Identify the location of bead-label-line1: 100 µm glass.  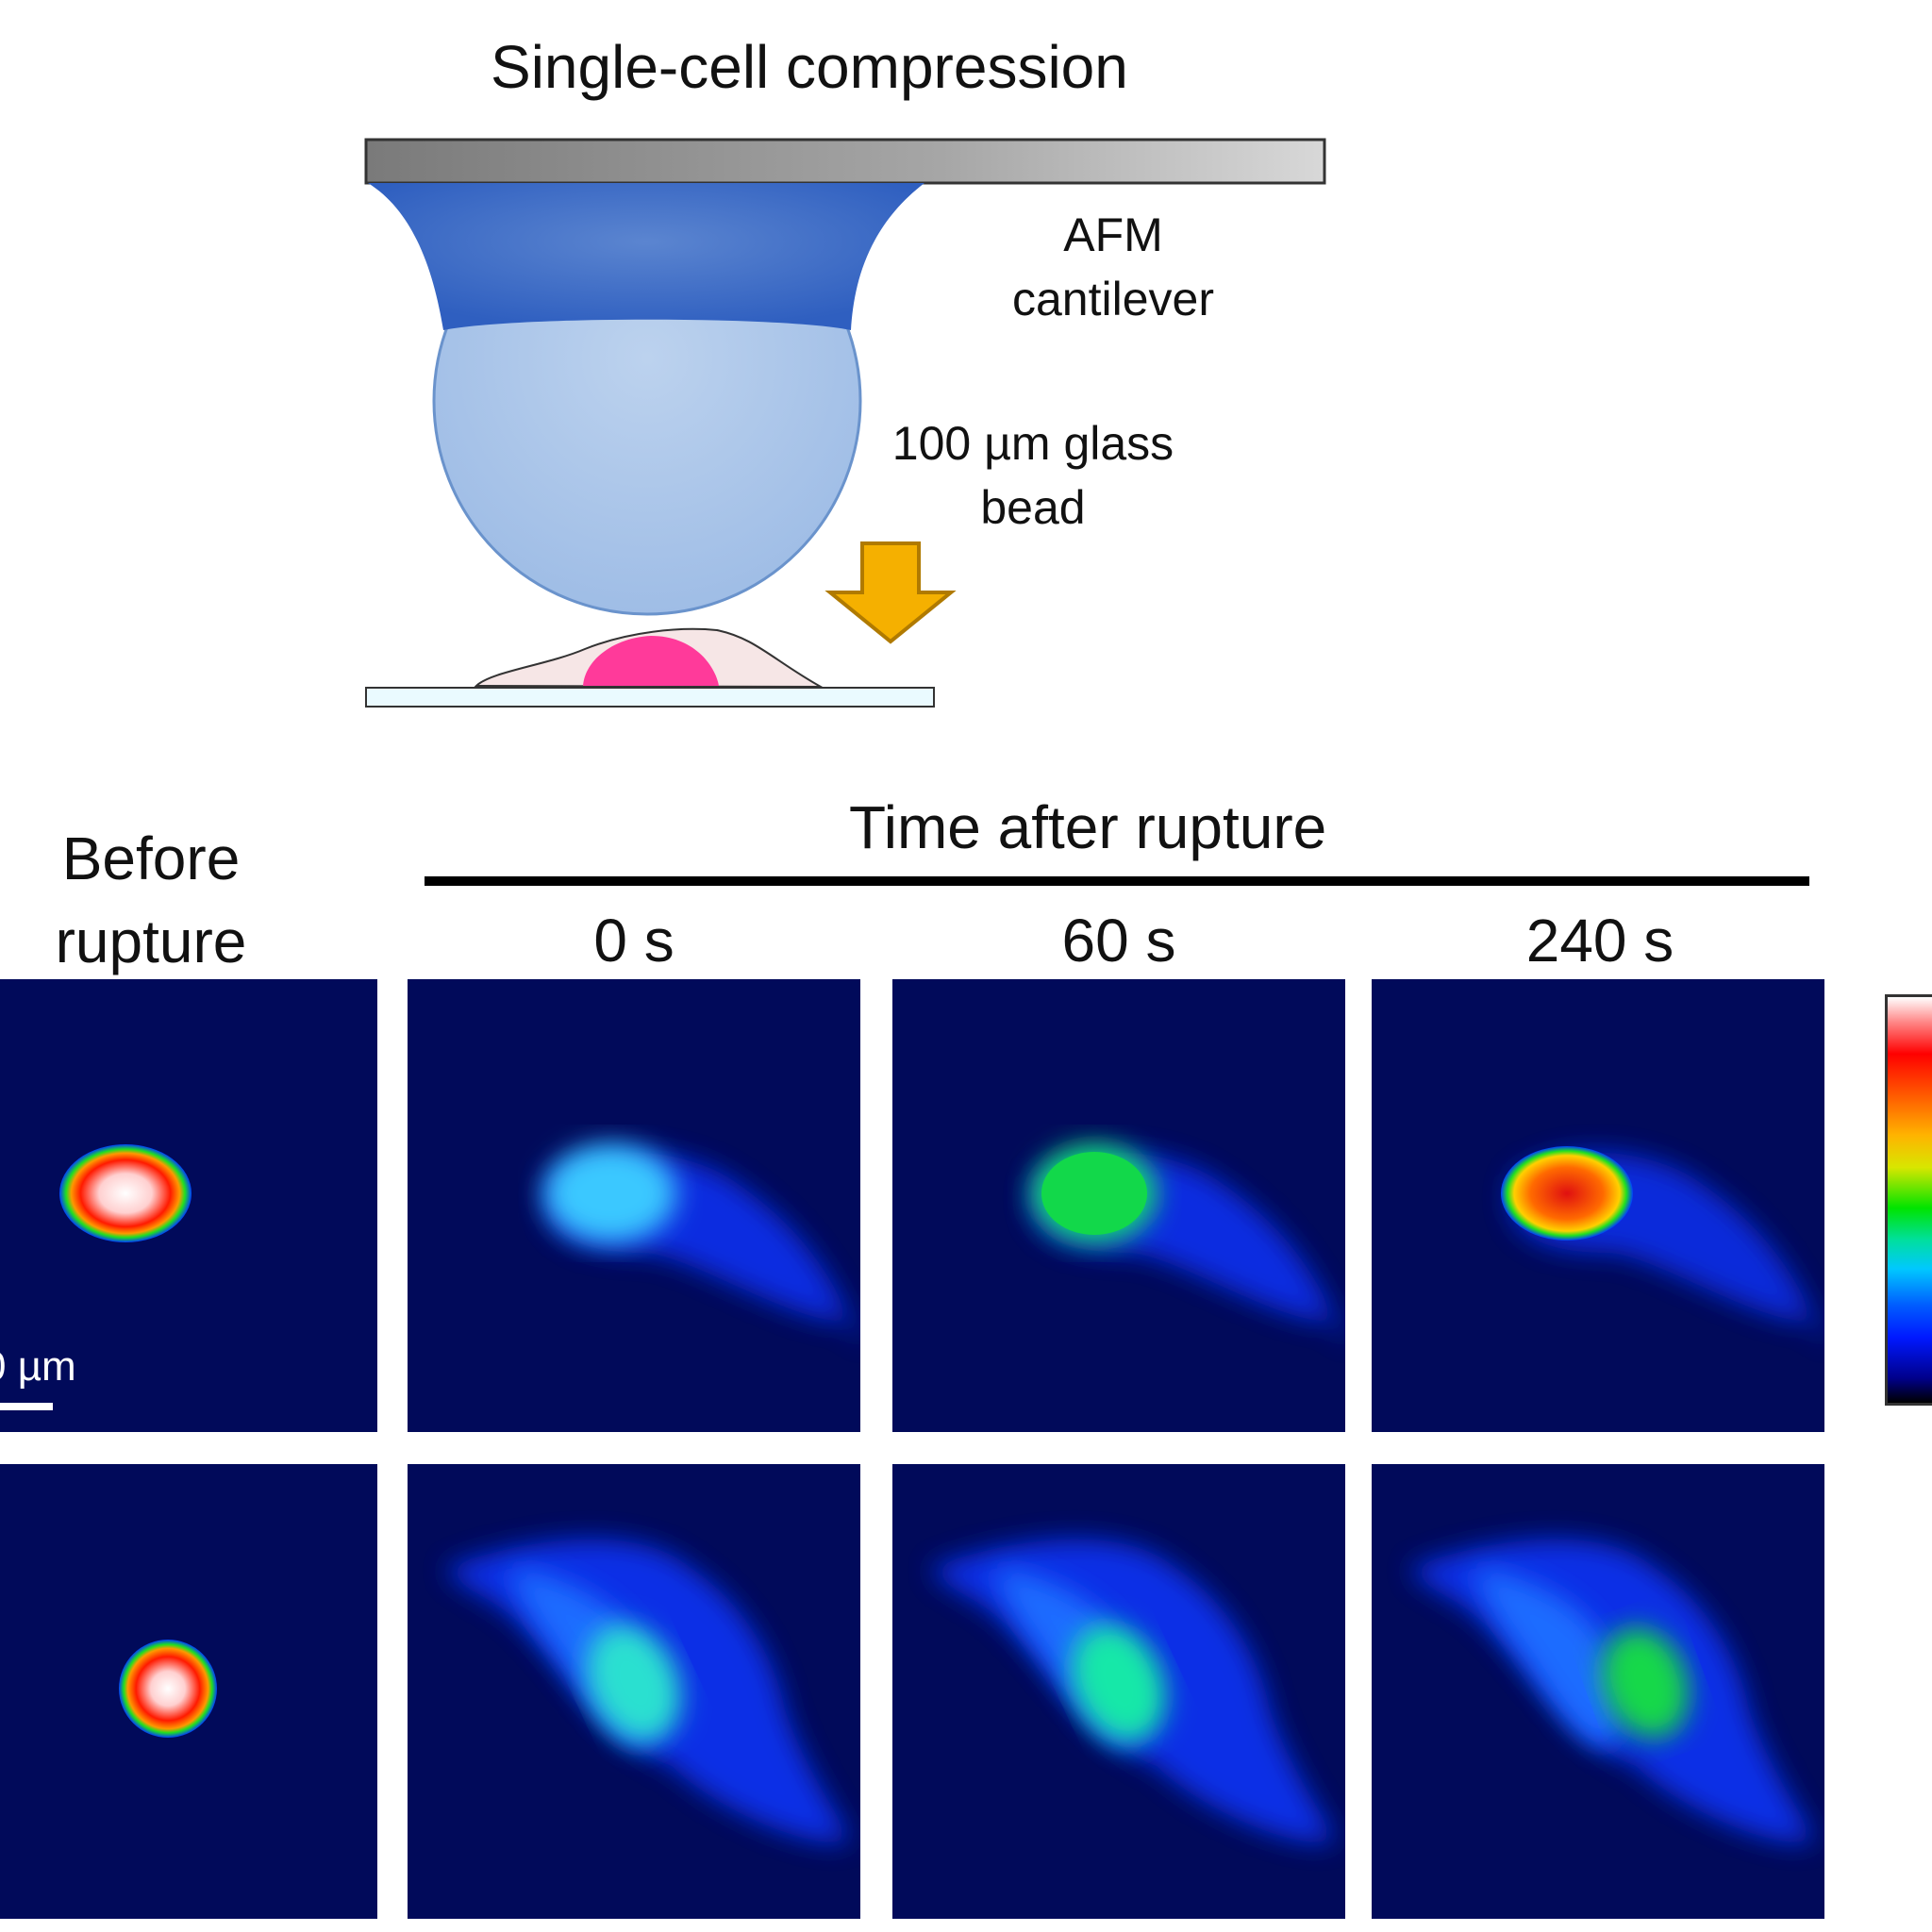
(1032, 443).